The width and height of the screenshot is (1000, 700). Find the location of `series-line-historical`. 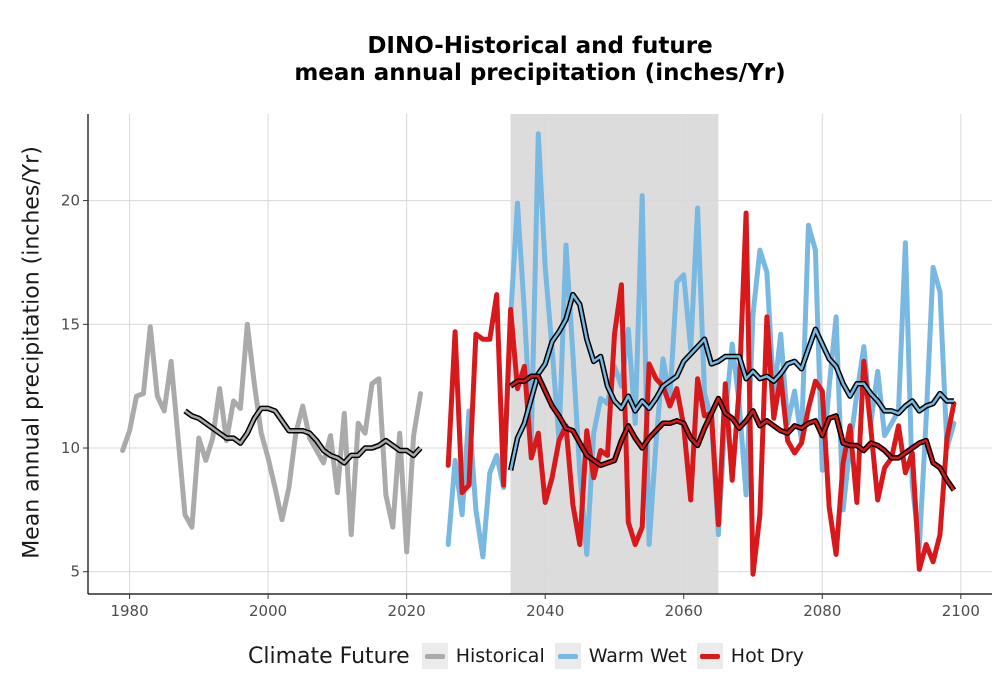

series-line-historical is located at coordinates (271, 438).